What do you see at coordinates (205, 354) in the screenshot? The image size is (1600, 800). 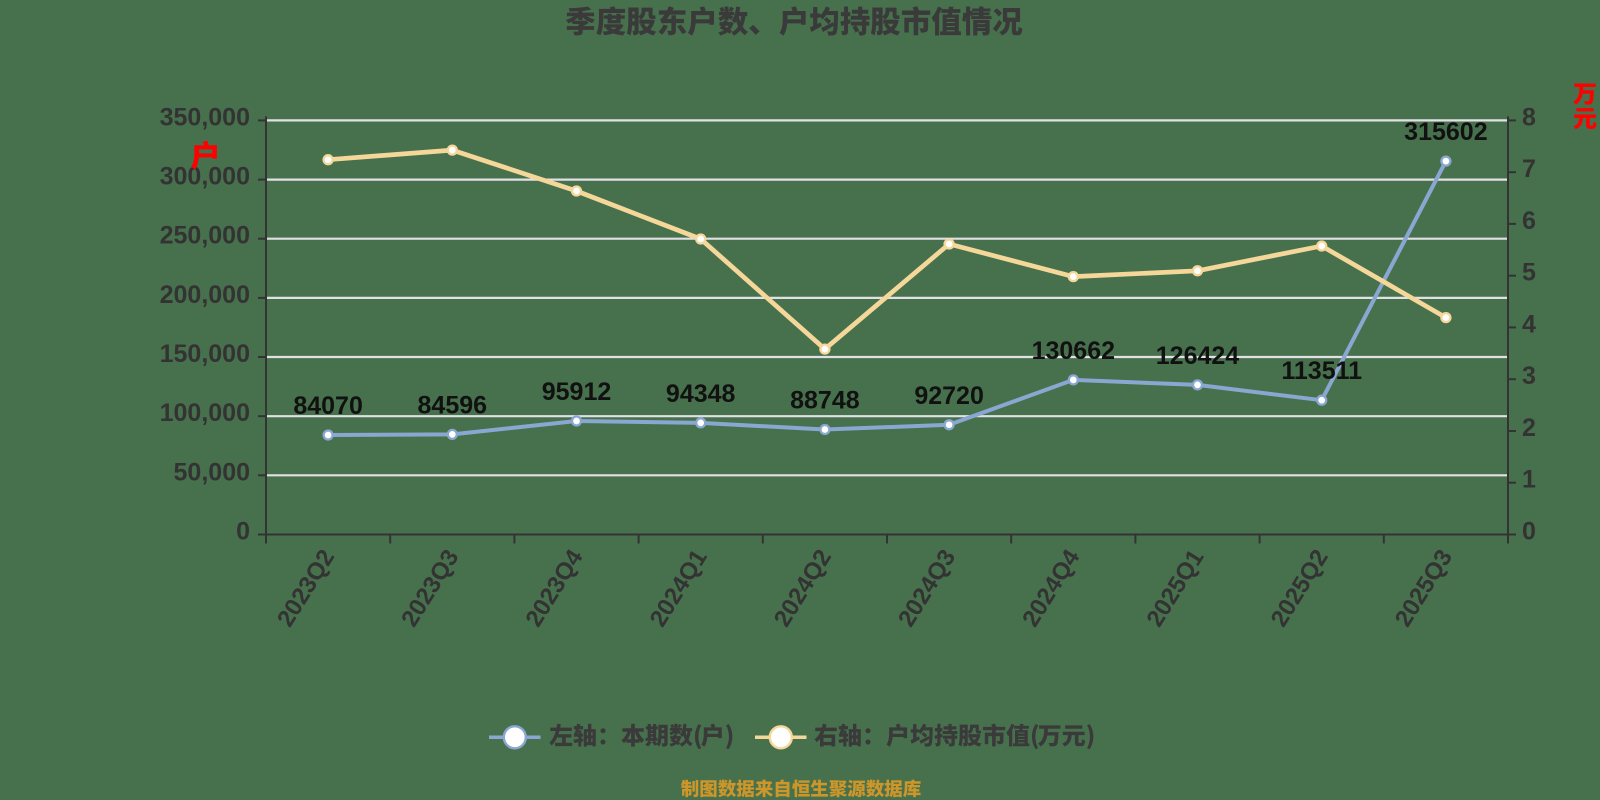 I see `svg-text: 150,000` at bounding box center [205, 354].